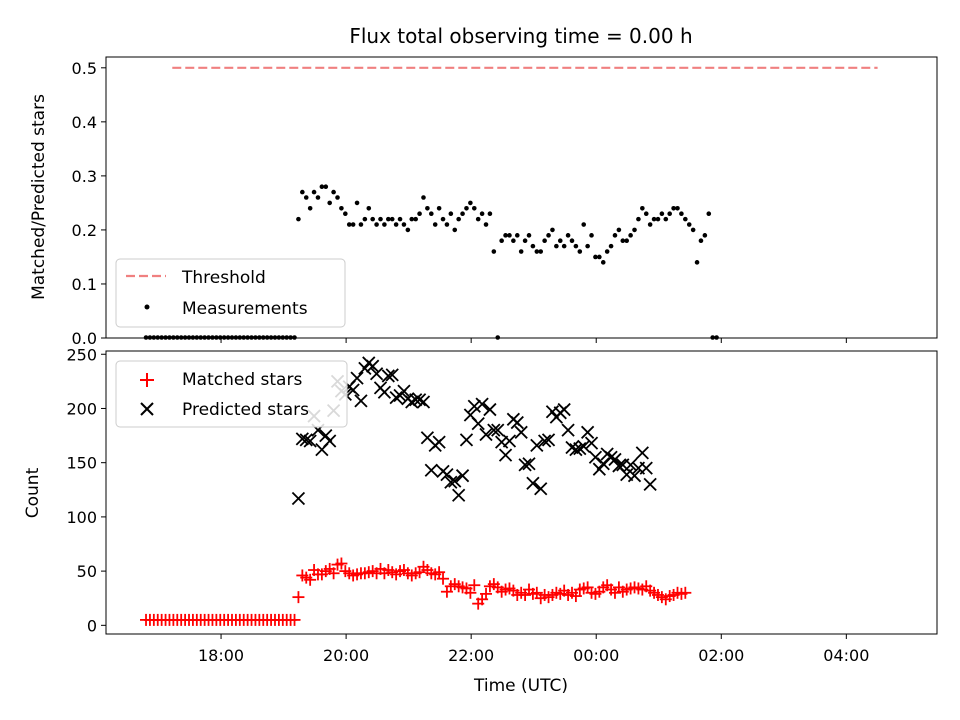 This screenshot has height=720, width=960. Describe the element at coordinates (81, 463) in the screenshot. I see `count-y-tick-label: 150` at that location.